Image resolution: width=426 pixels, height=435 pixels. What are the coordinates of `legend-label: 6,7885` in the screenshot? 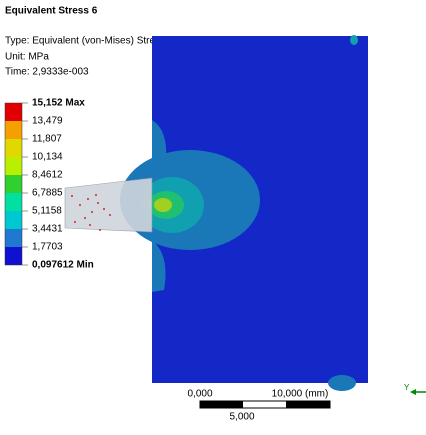 It's located at (47, 193).